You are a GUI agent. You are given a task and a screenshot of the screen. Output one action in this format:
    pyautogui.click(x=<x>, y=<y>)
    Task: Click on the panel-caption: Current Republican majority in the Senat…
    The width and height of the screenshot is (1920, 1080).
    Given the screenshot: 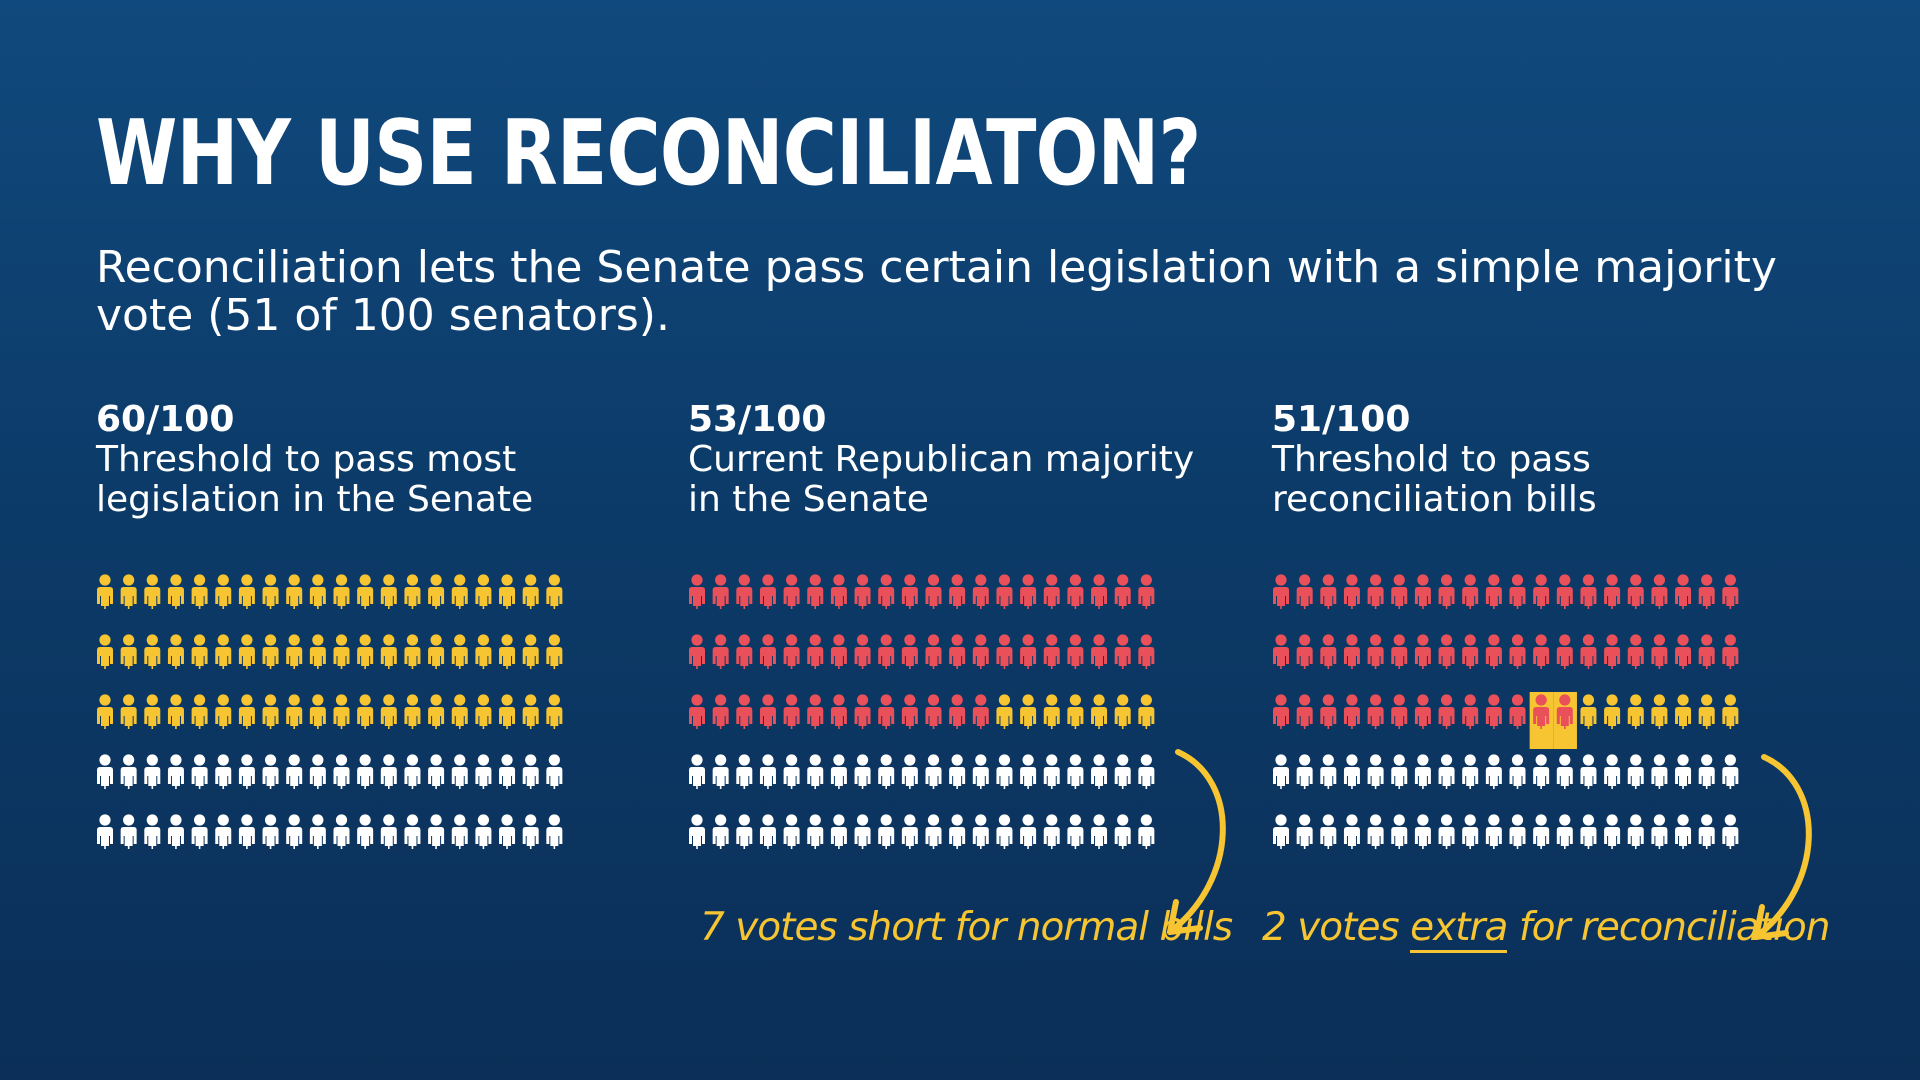 What is the action you would take?
    pyautogui.click(x=941, y=479)
    